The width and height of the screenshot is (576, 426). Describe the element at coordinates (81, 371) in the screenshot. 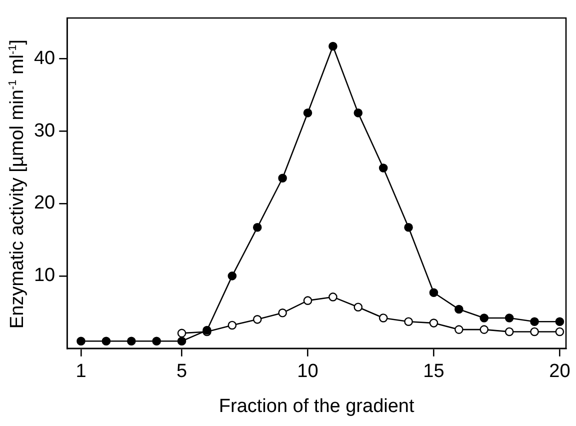

I see `x-tick-label: 1` at that location.